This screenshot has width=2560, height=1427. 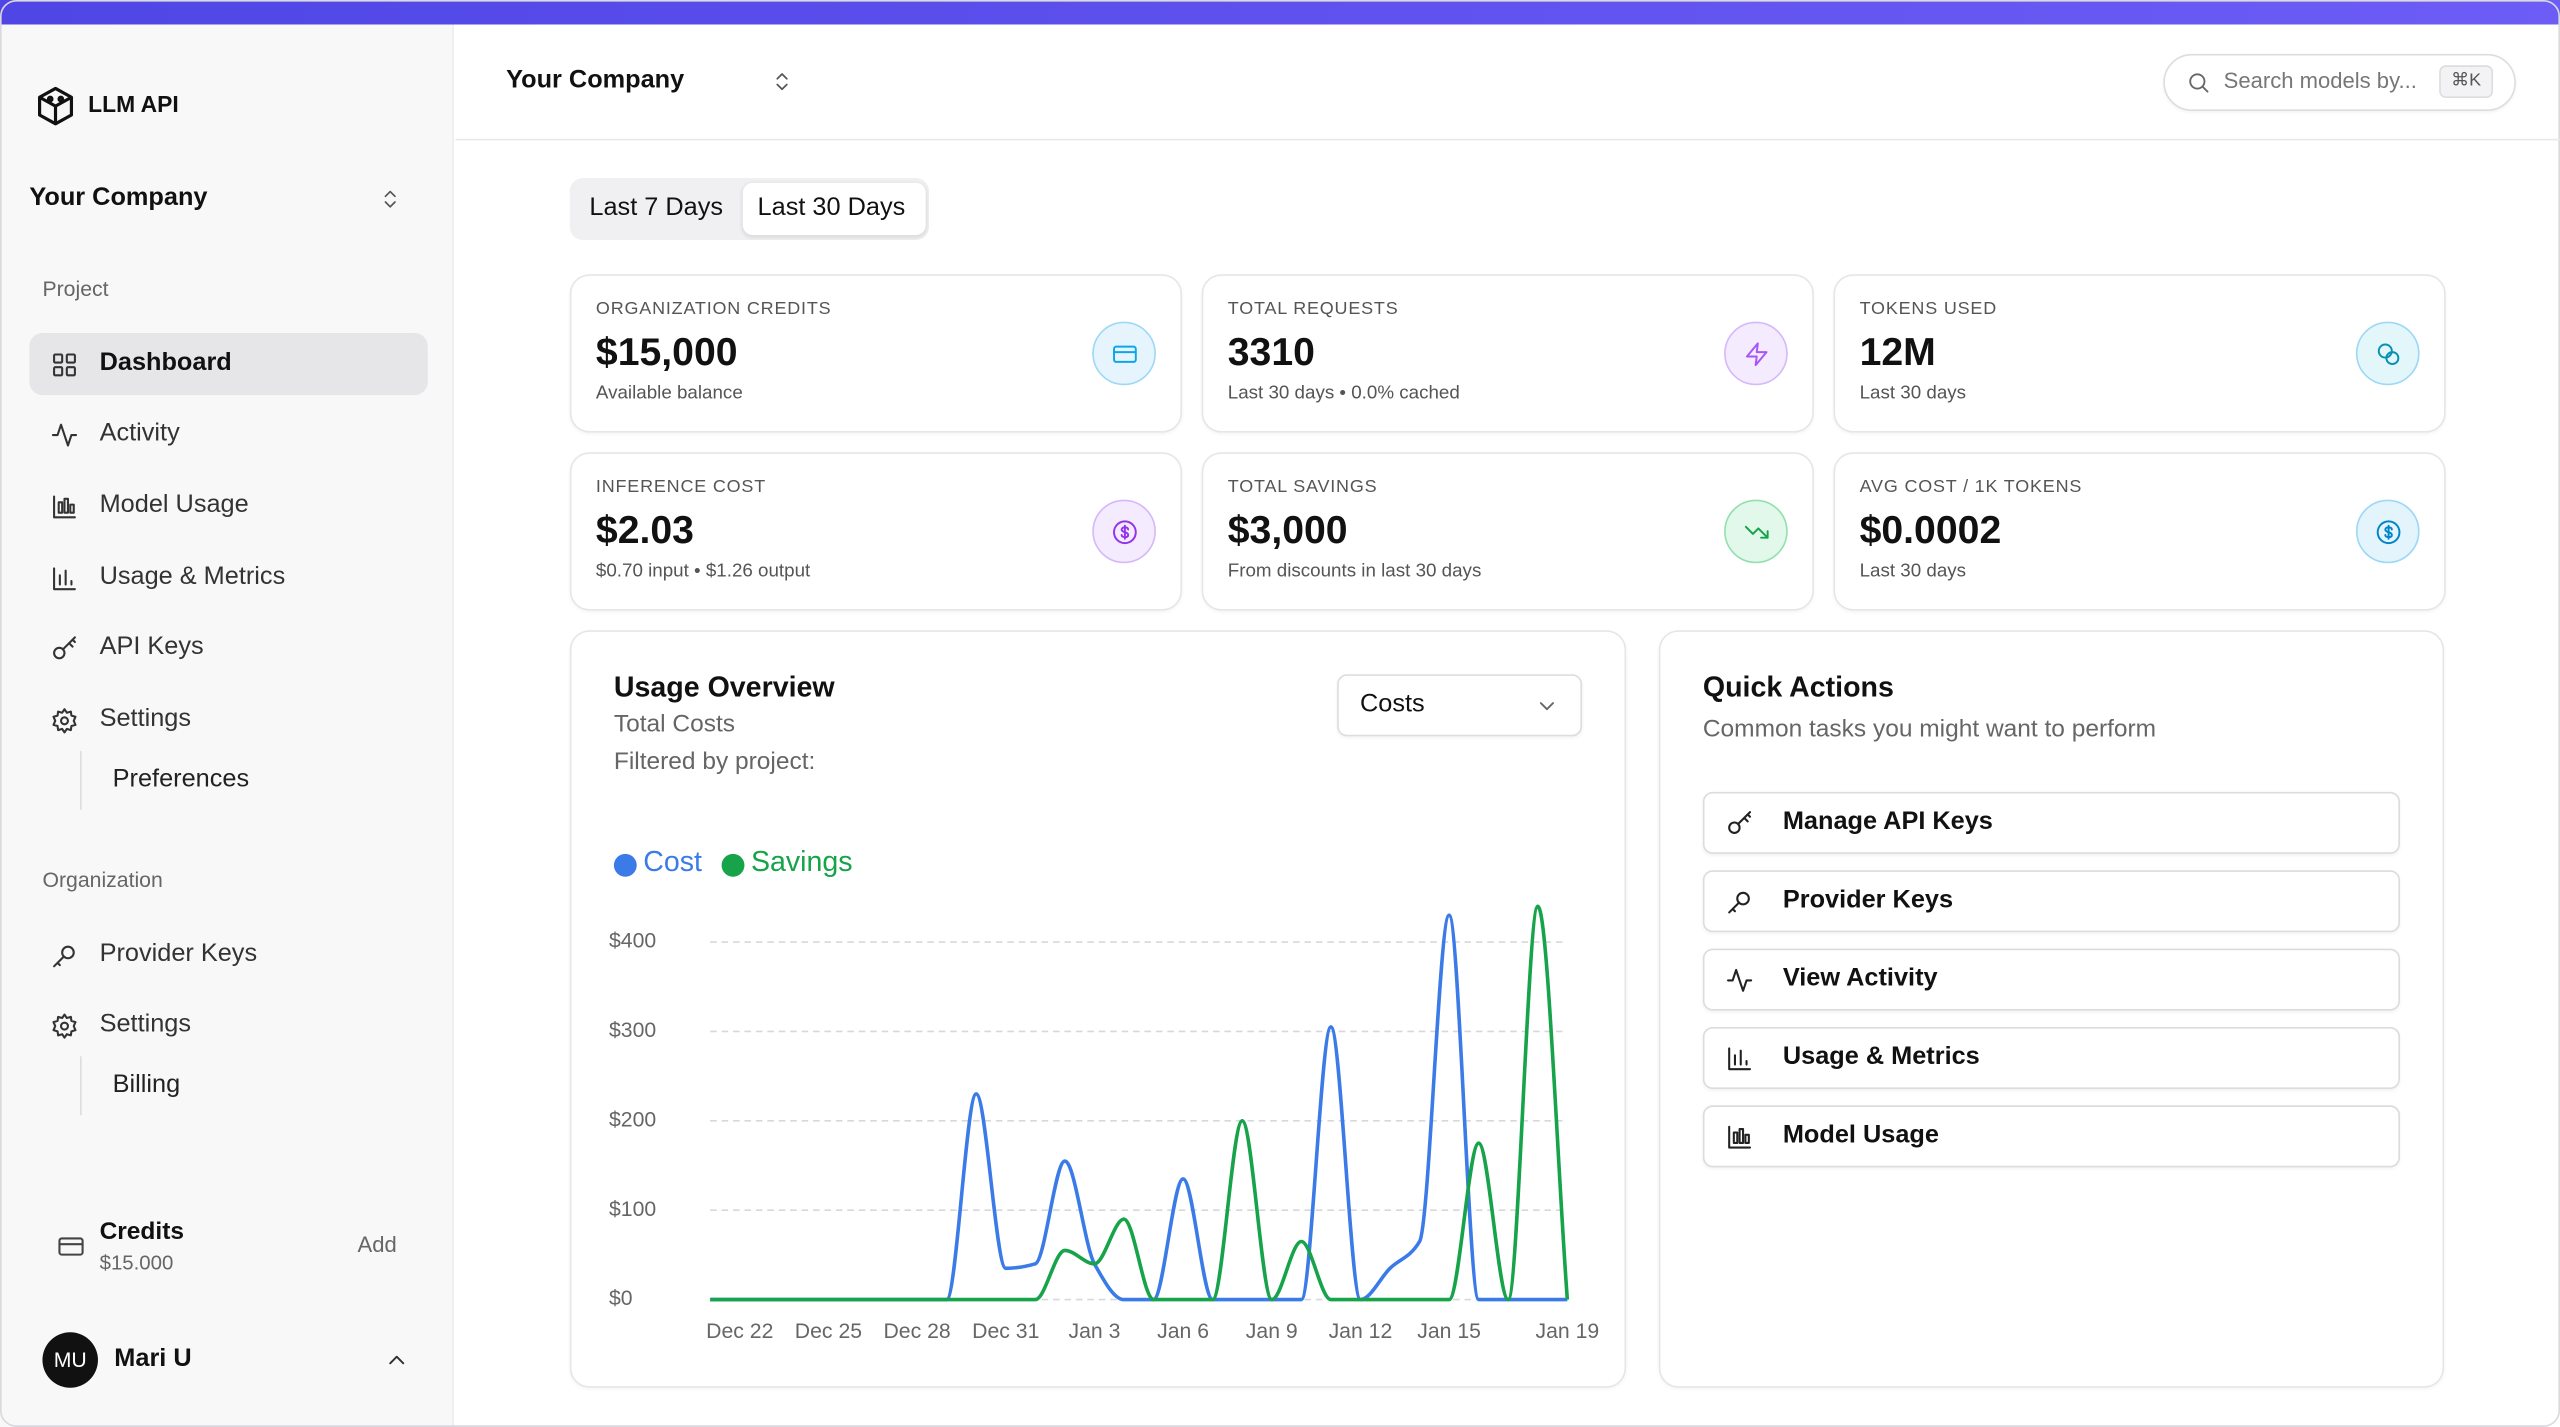 What do you see at coordinates (1929, 729) in the screenshot?
I see `quick-actions-subtitle: Common tasks you might want to perform` at bounding box center [1929, 729].